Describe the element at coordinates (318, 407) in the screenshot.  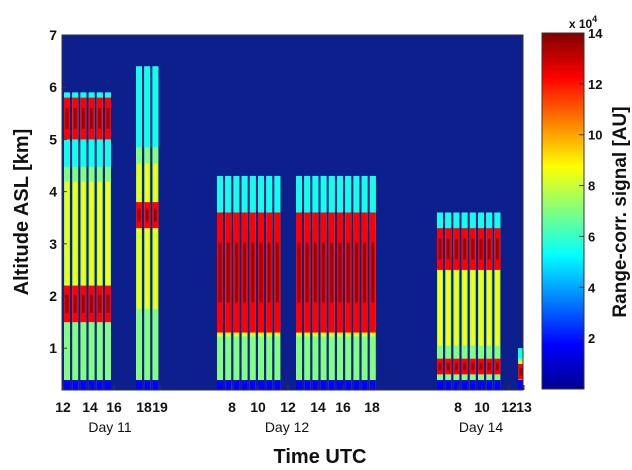
I see `x-tick-label: 14` at that location.